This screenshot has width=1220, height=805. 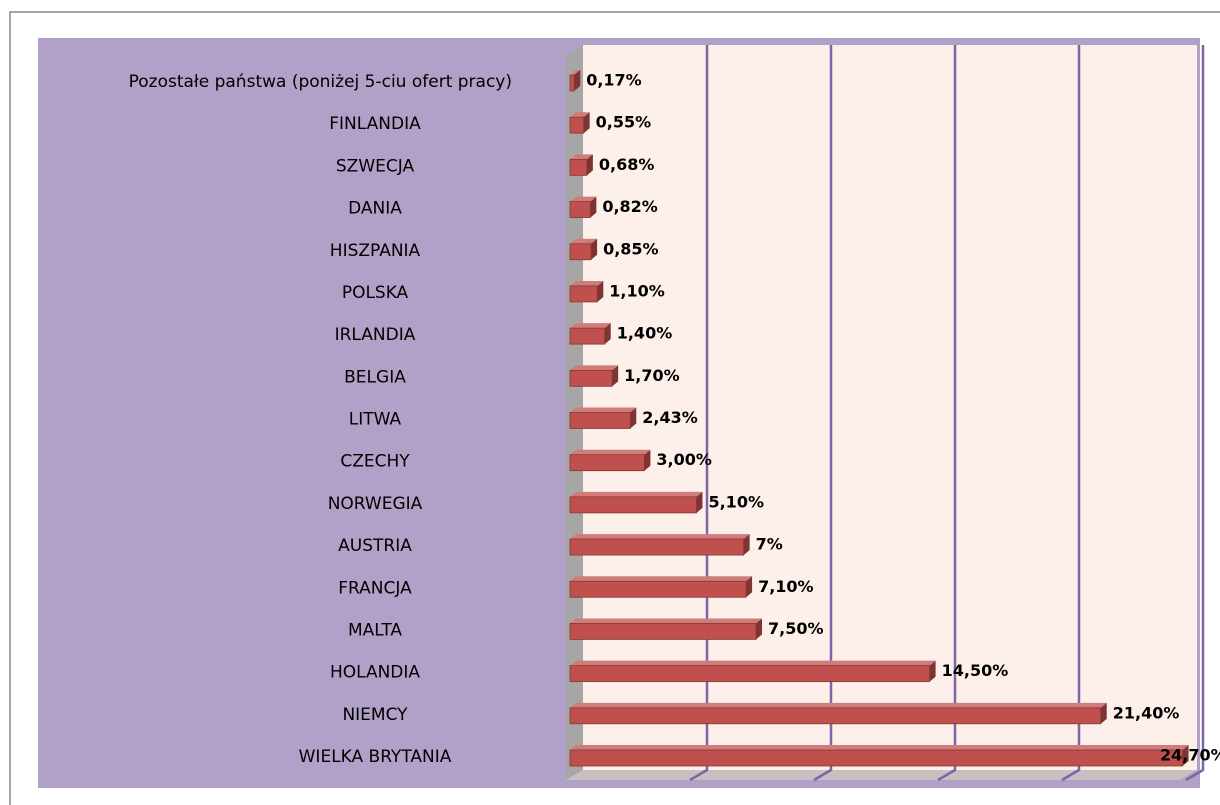 What do you see at coordinates (624, 122) in the screenshot?
I see `data-label: 0,55%` at bounding box center [624, 122].